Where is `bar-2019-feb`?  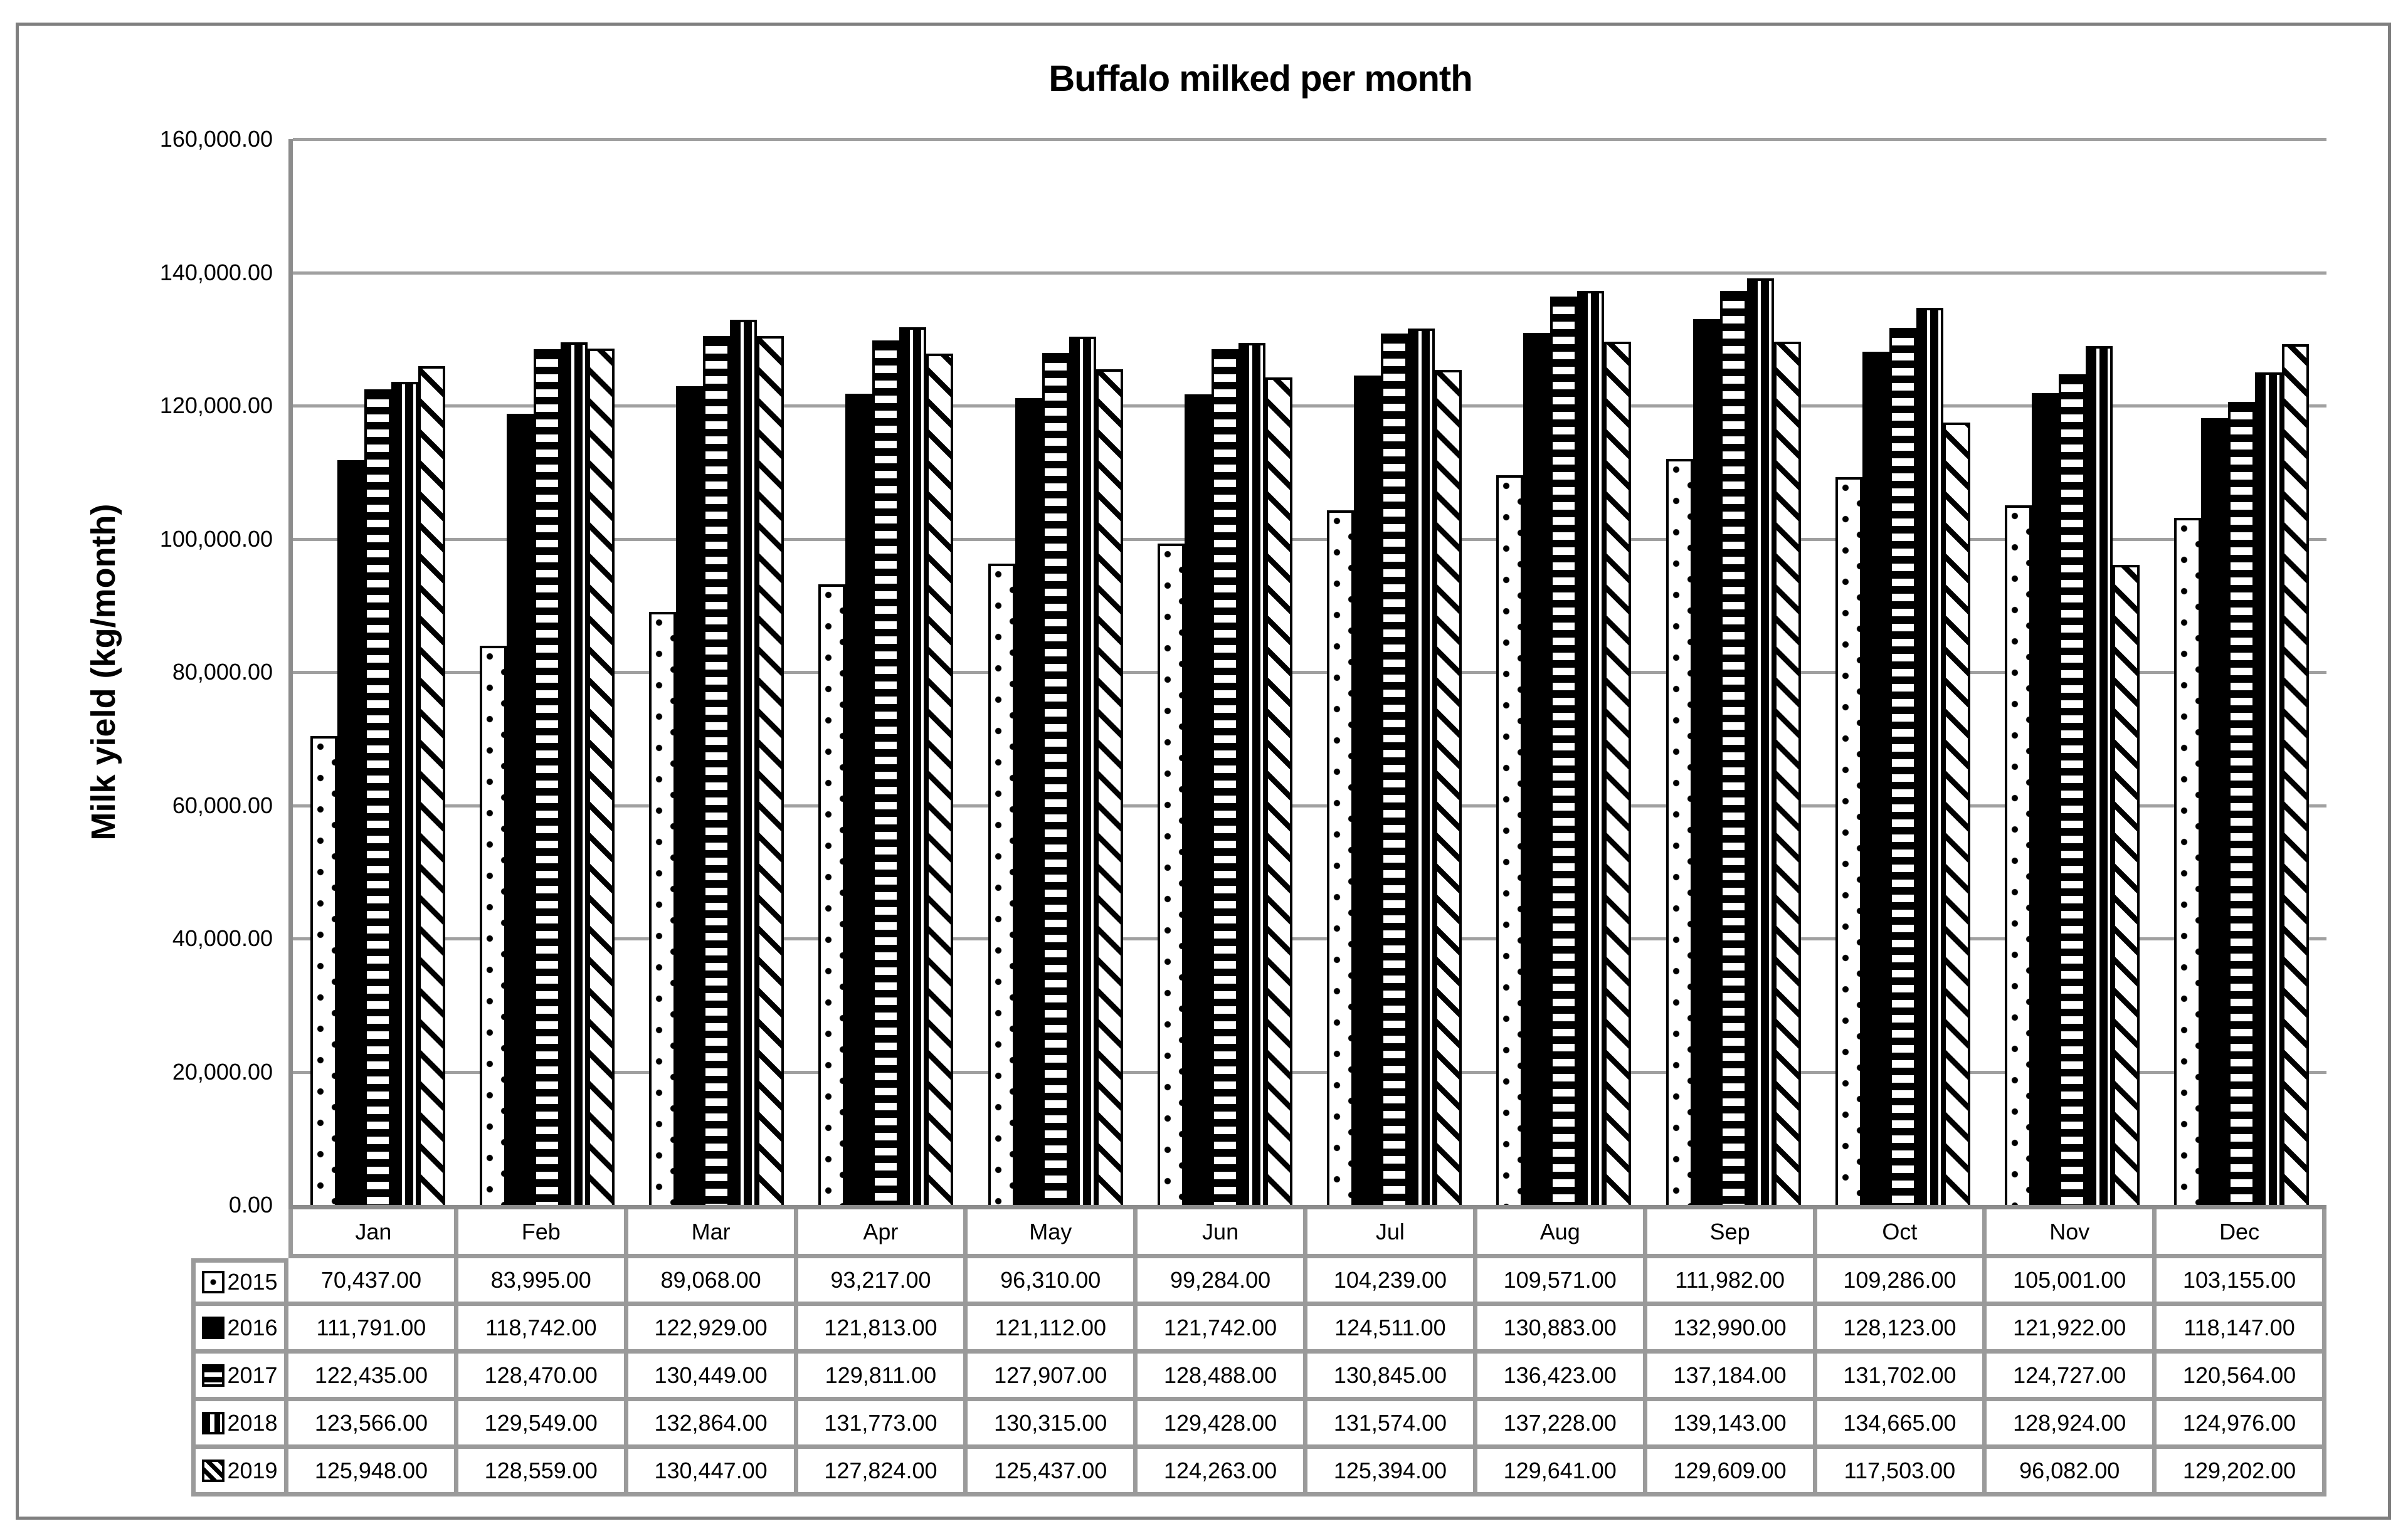 bar-2019-feb is located at coordinates (601, 777).